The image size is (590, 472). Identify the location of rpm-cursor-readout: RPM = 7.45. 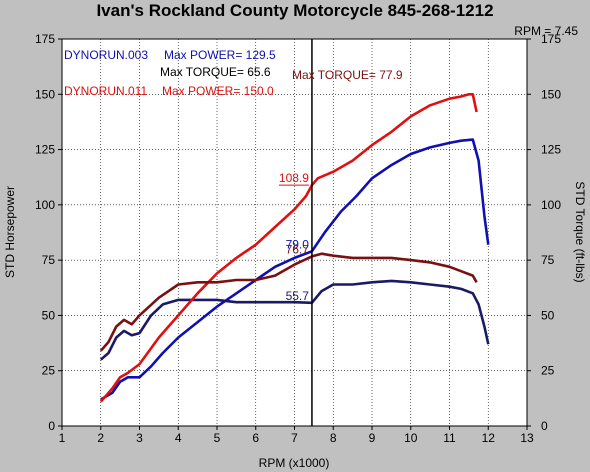
(546, 31).